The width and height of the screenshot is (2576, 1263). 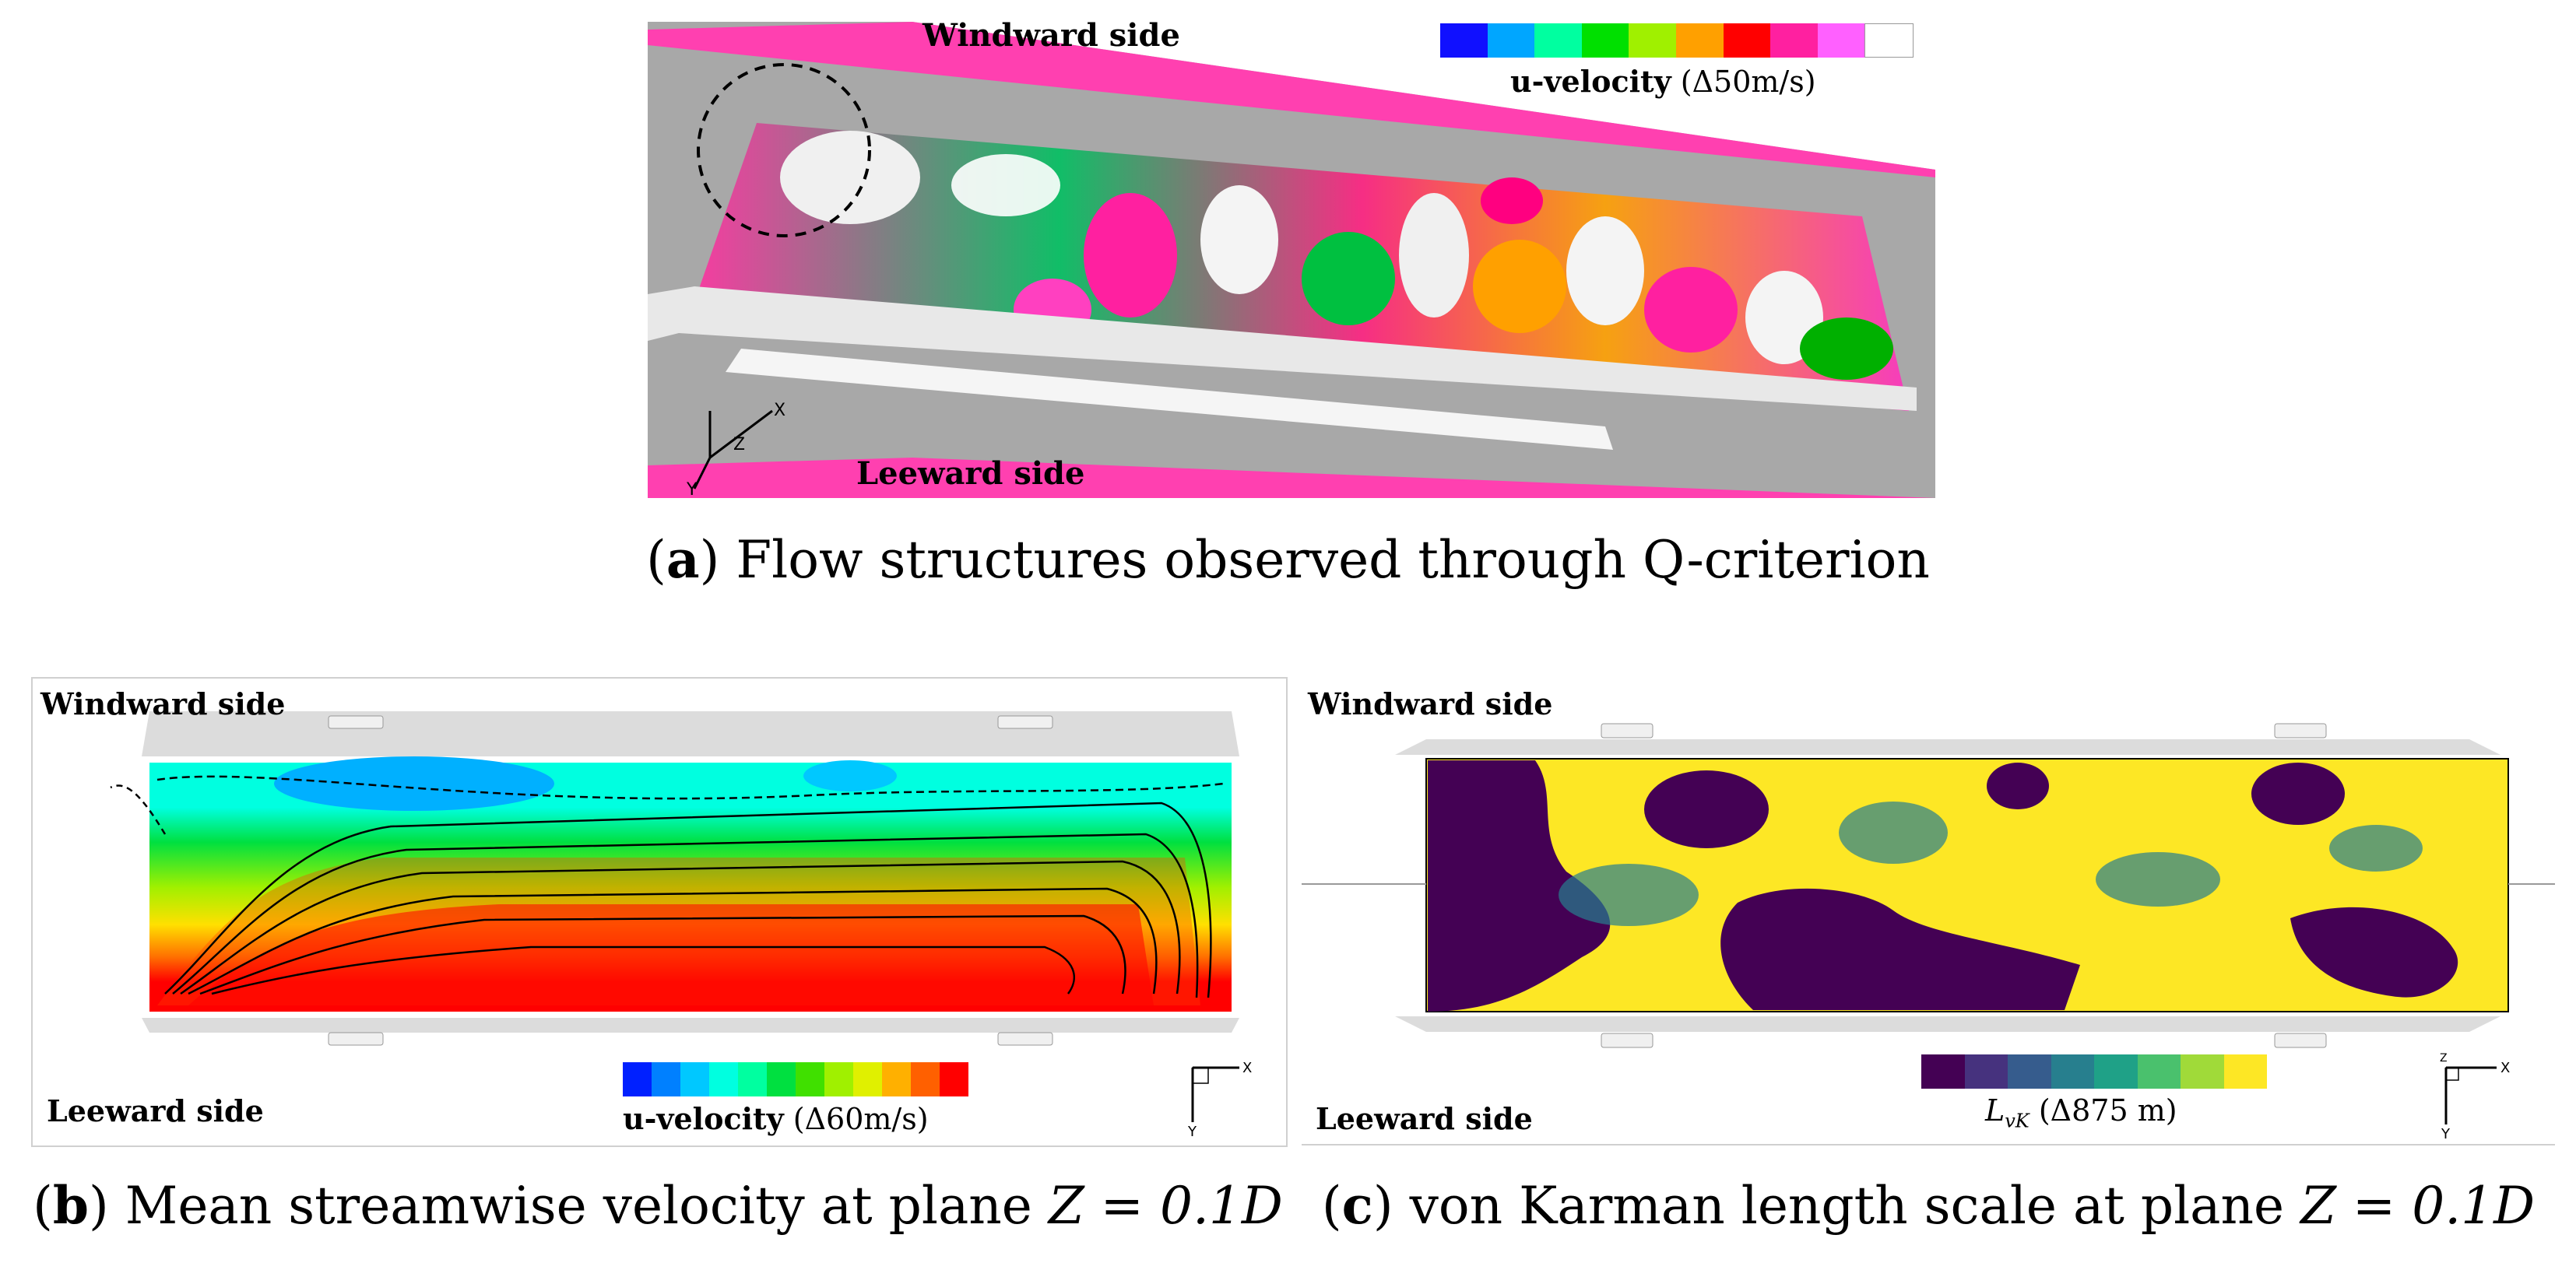 What do you see at coordinates (1283, 348) in the screenshot?
I see `leeward-wall` at bounding box center [1283, 348].